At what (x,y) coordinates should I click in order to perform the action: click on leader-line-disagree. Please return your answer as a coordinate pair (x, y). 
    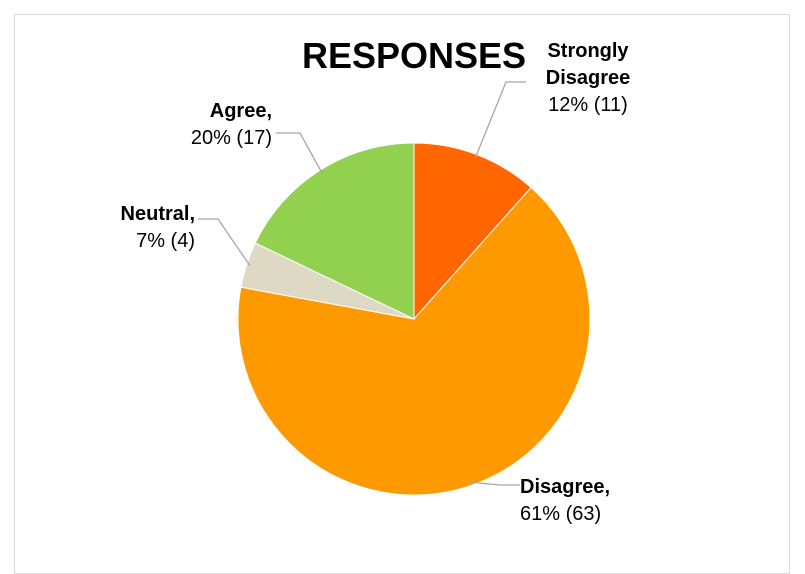
    Looking at the image, I should click on (494, 483).